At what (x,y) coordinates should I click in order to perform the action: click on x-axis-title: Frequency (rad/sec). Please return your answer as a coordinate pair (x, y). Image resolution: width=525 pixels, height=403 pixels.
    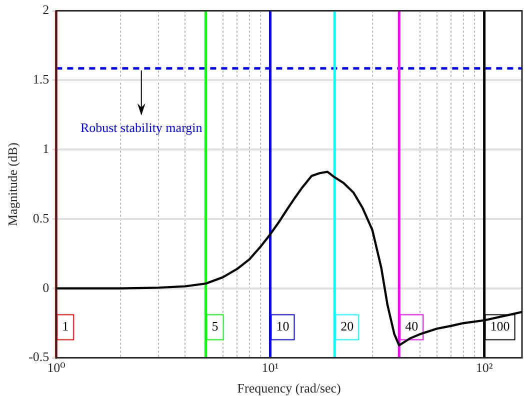
    Looking at the image, I should click on (289, 388).